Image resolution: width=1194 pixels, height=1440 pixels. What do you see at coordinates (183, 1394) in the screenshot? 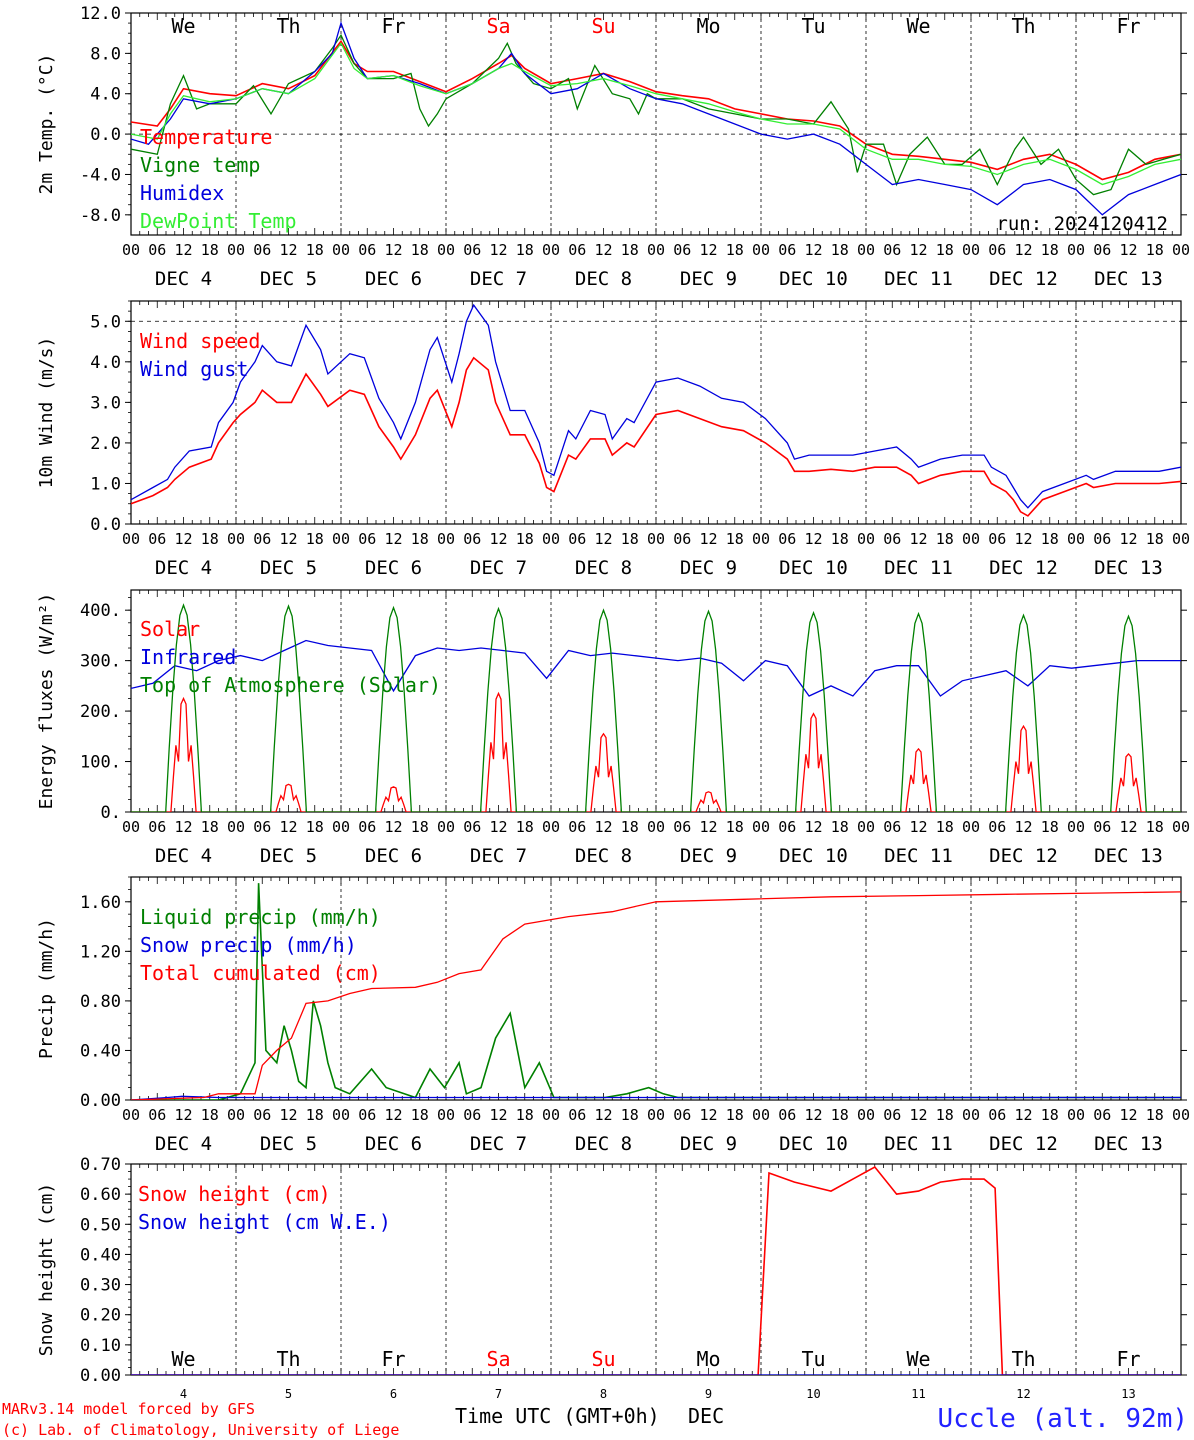
I see `day-number-label: 4` at bounding box center [183, 1394].